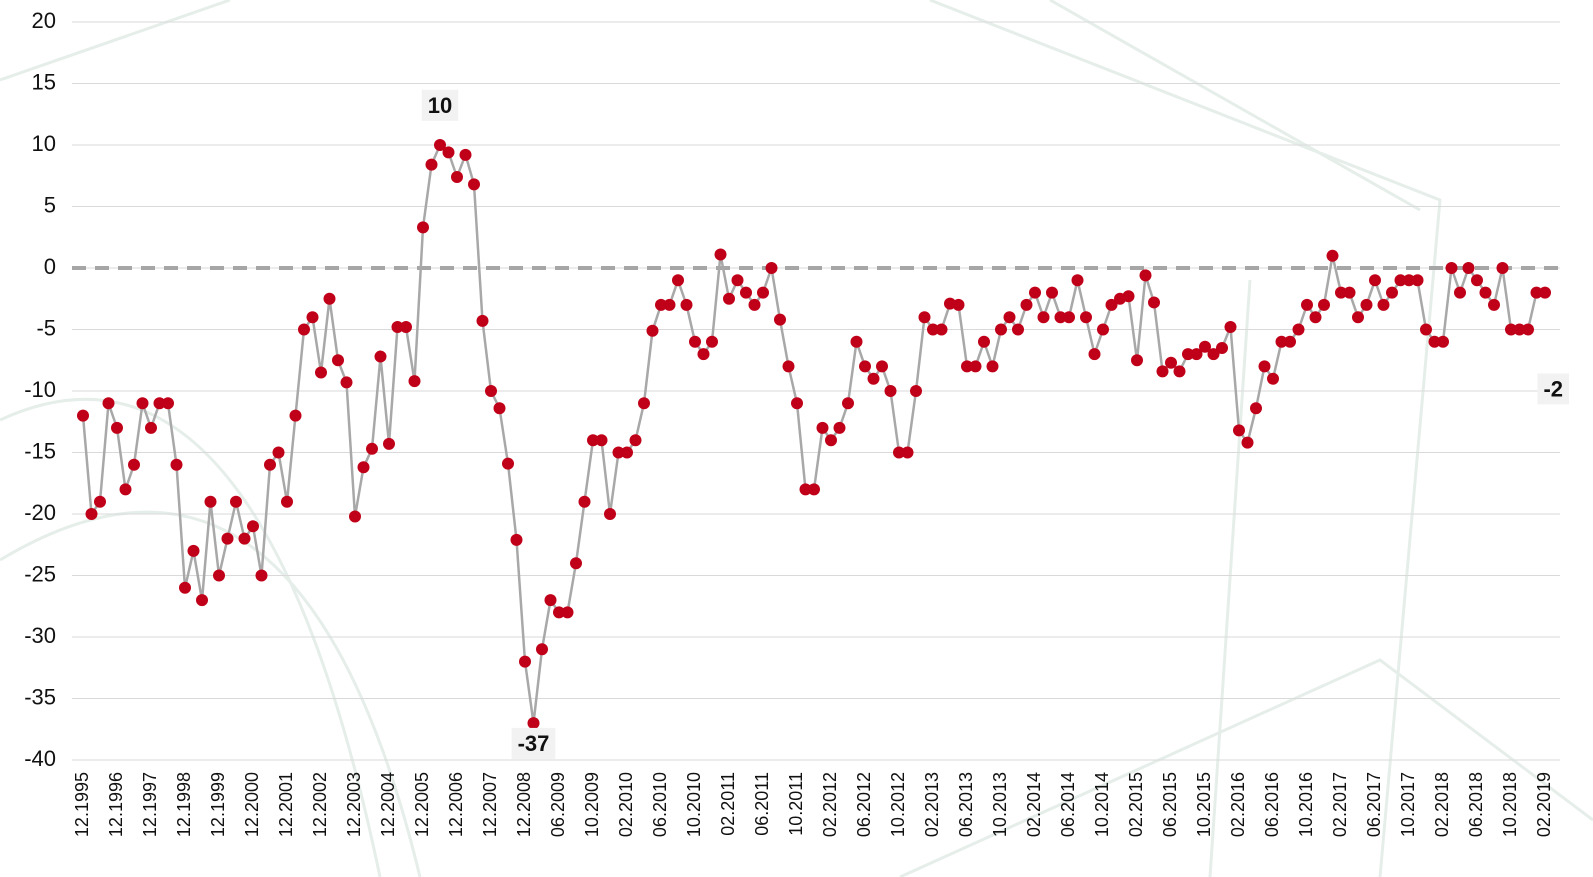 This screenshot has width=1593, height=877. Describe the element at coordinates (1034, 804) in the screenshot. I see `x-tick-label: 02.2014` at that location.